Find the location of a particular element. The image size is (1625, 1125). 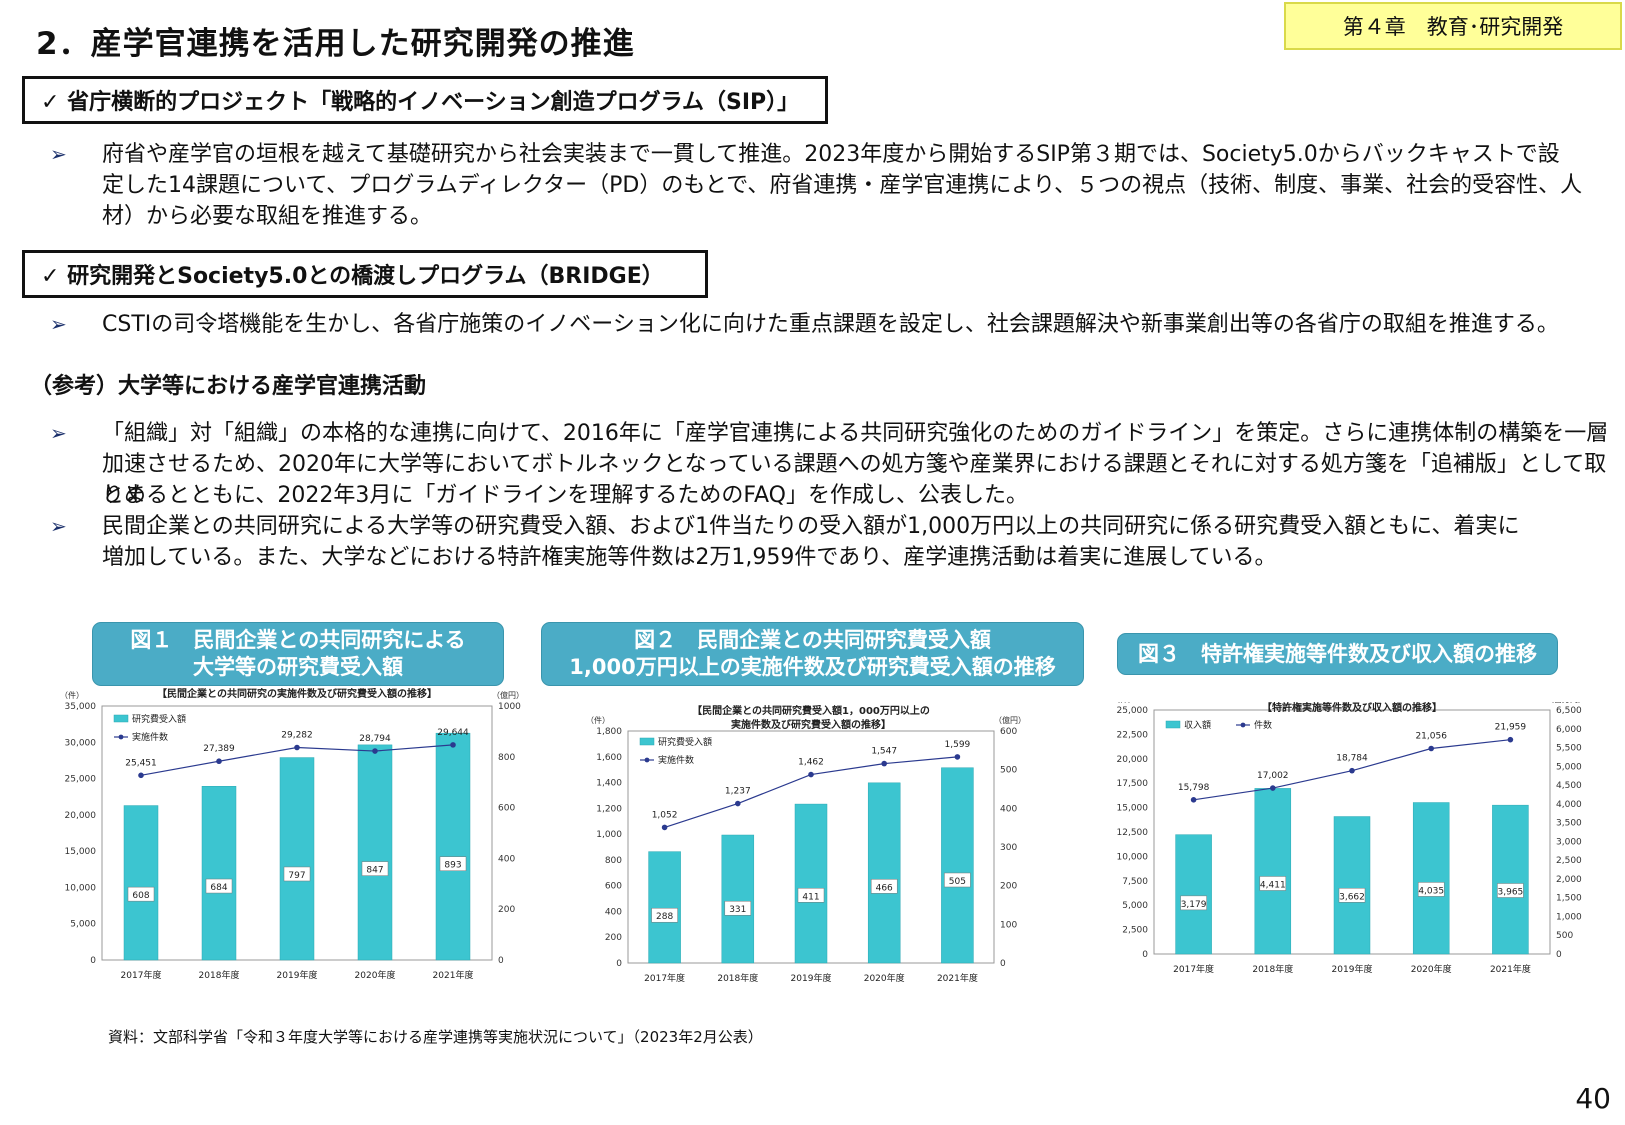

category-label: 2019年度 is located at coordinates (1352, 969).